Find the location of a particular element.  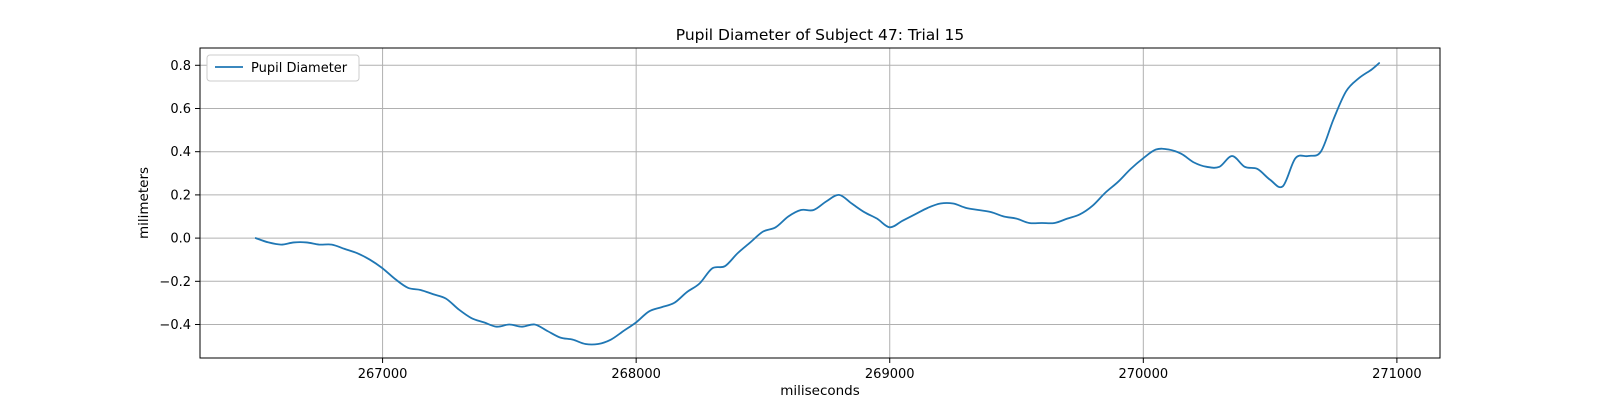

y-tick-label: −0.2 is located at coordinates (175, 282).